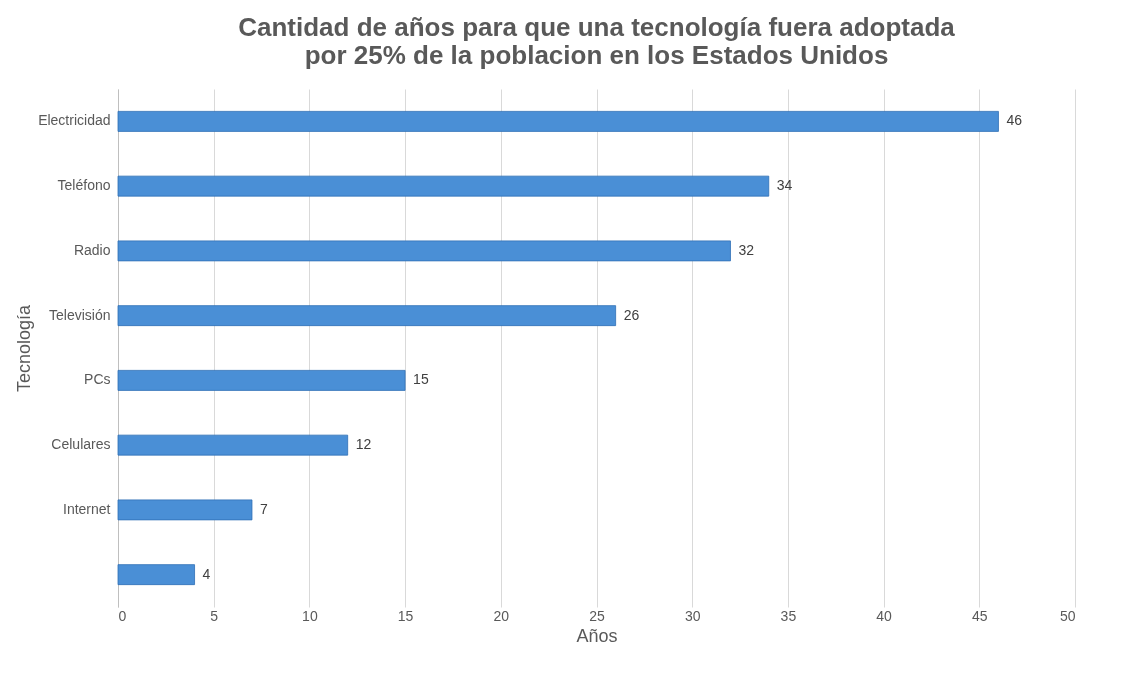 The image size is (1123, 690). Describe the element at coordinates (92, 249) in the screenshot. I see `y-tick-label: Radio` at that location.